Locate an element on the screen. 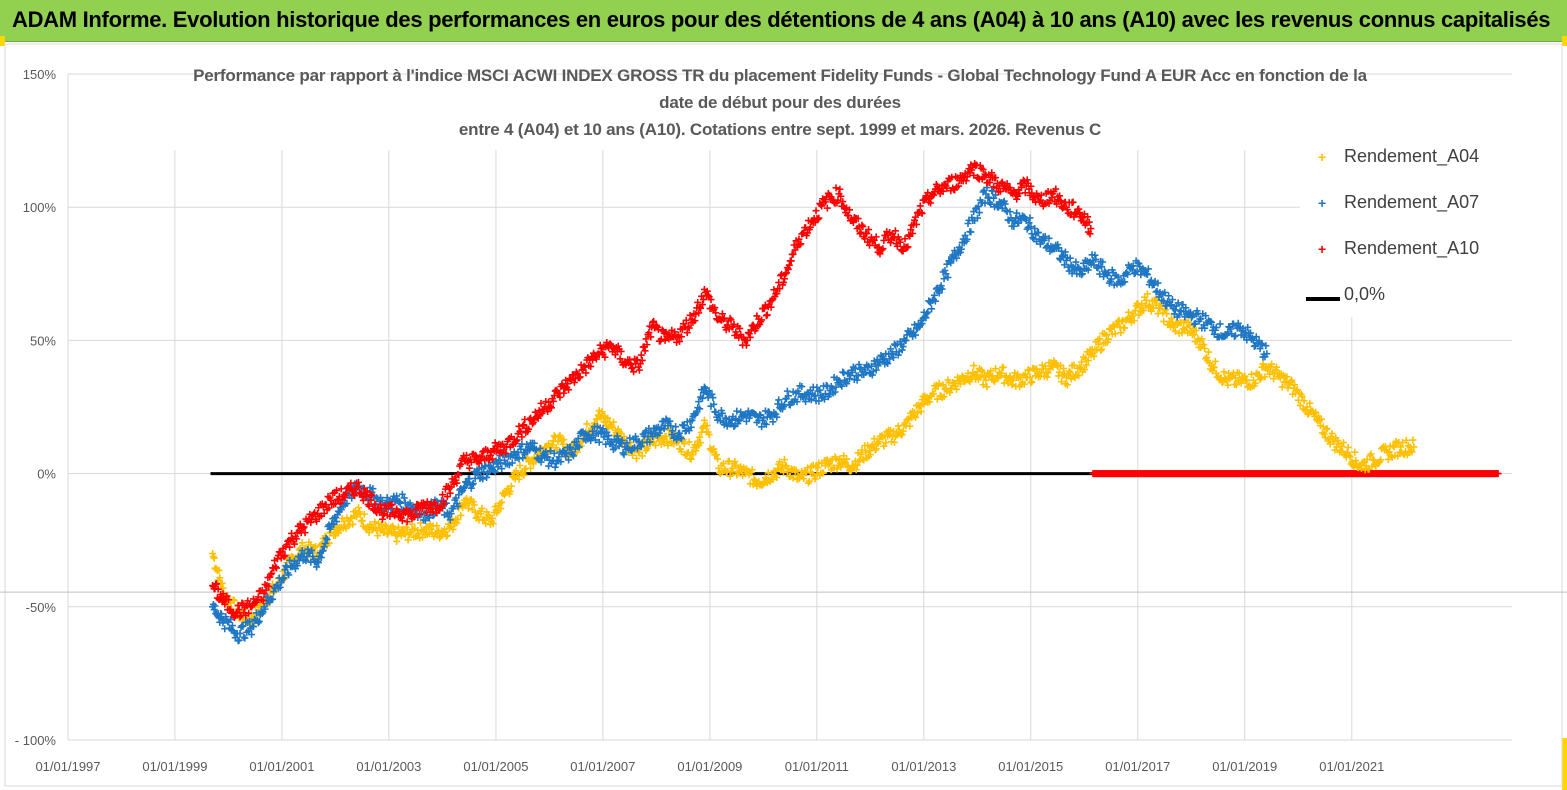 The image size is (1567, 790). y-tick-label: -50% is located at coordinates (41, 607).